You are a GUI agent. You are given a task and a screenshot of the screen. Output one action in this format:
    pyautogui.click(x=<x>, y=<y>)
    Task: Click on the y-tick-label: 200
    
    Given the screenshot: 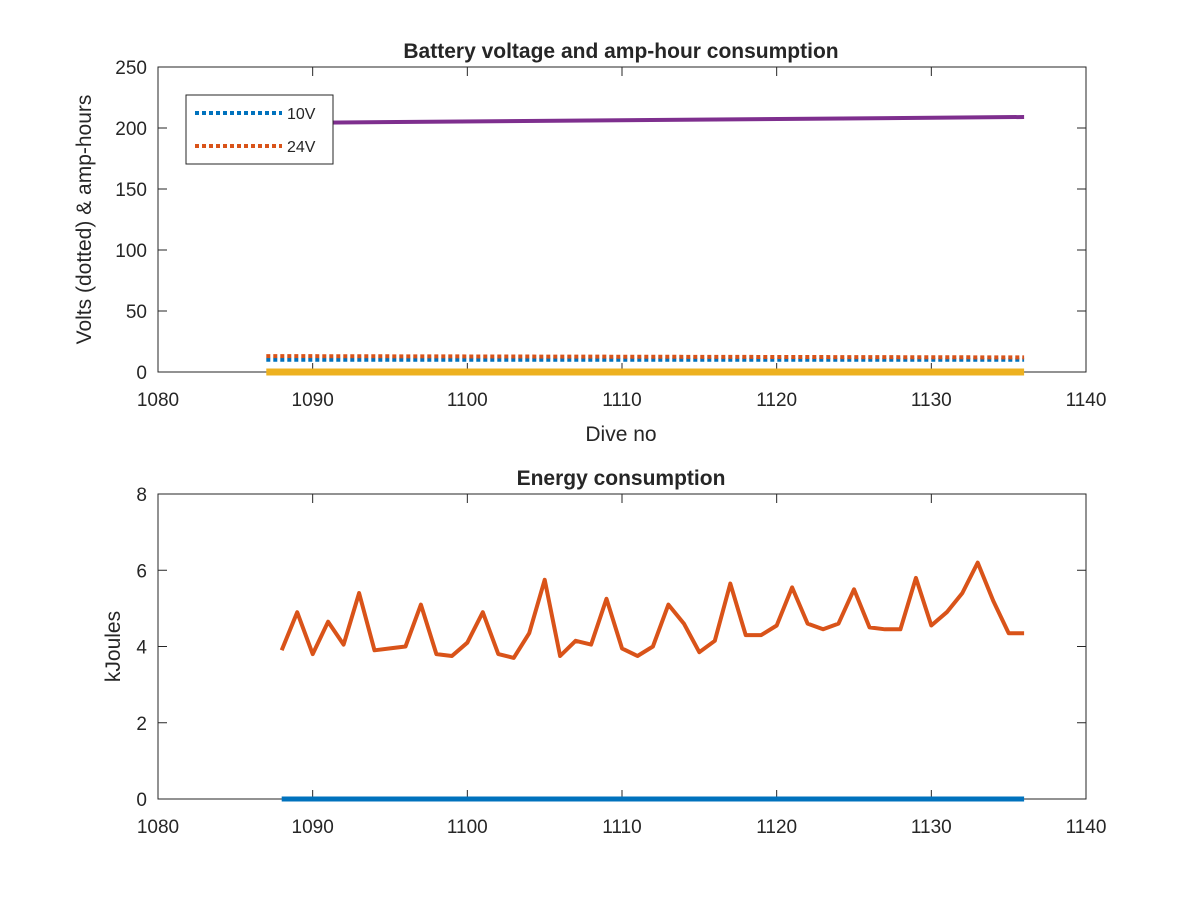 What is the action you would take?
    pyautogui.click(x=131, y=129)
    